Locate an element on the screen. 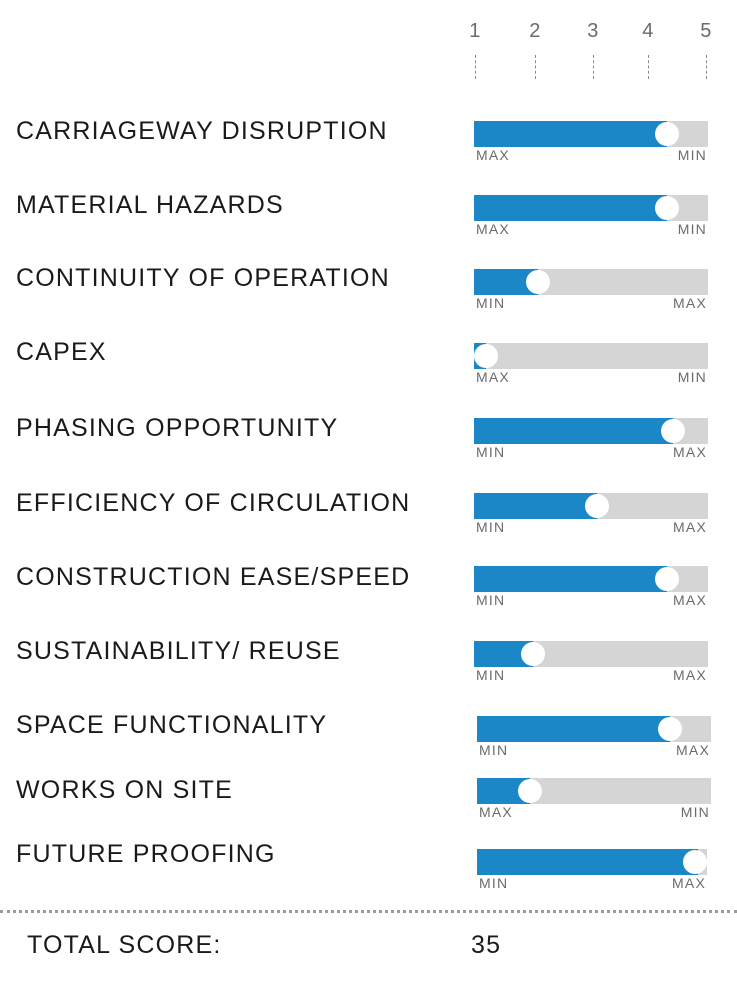  criterion-label: EFFICIENCY OF CIRCULATION is located at coordinates (213, 503).